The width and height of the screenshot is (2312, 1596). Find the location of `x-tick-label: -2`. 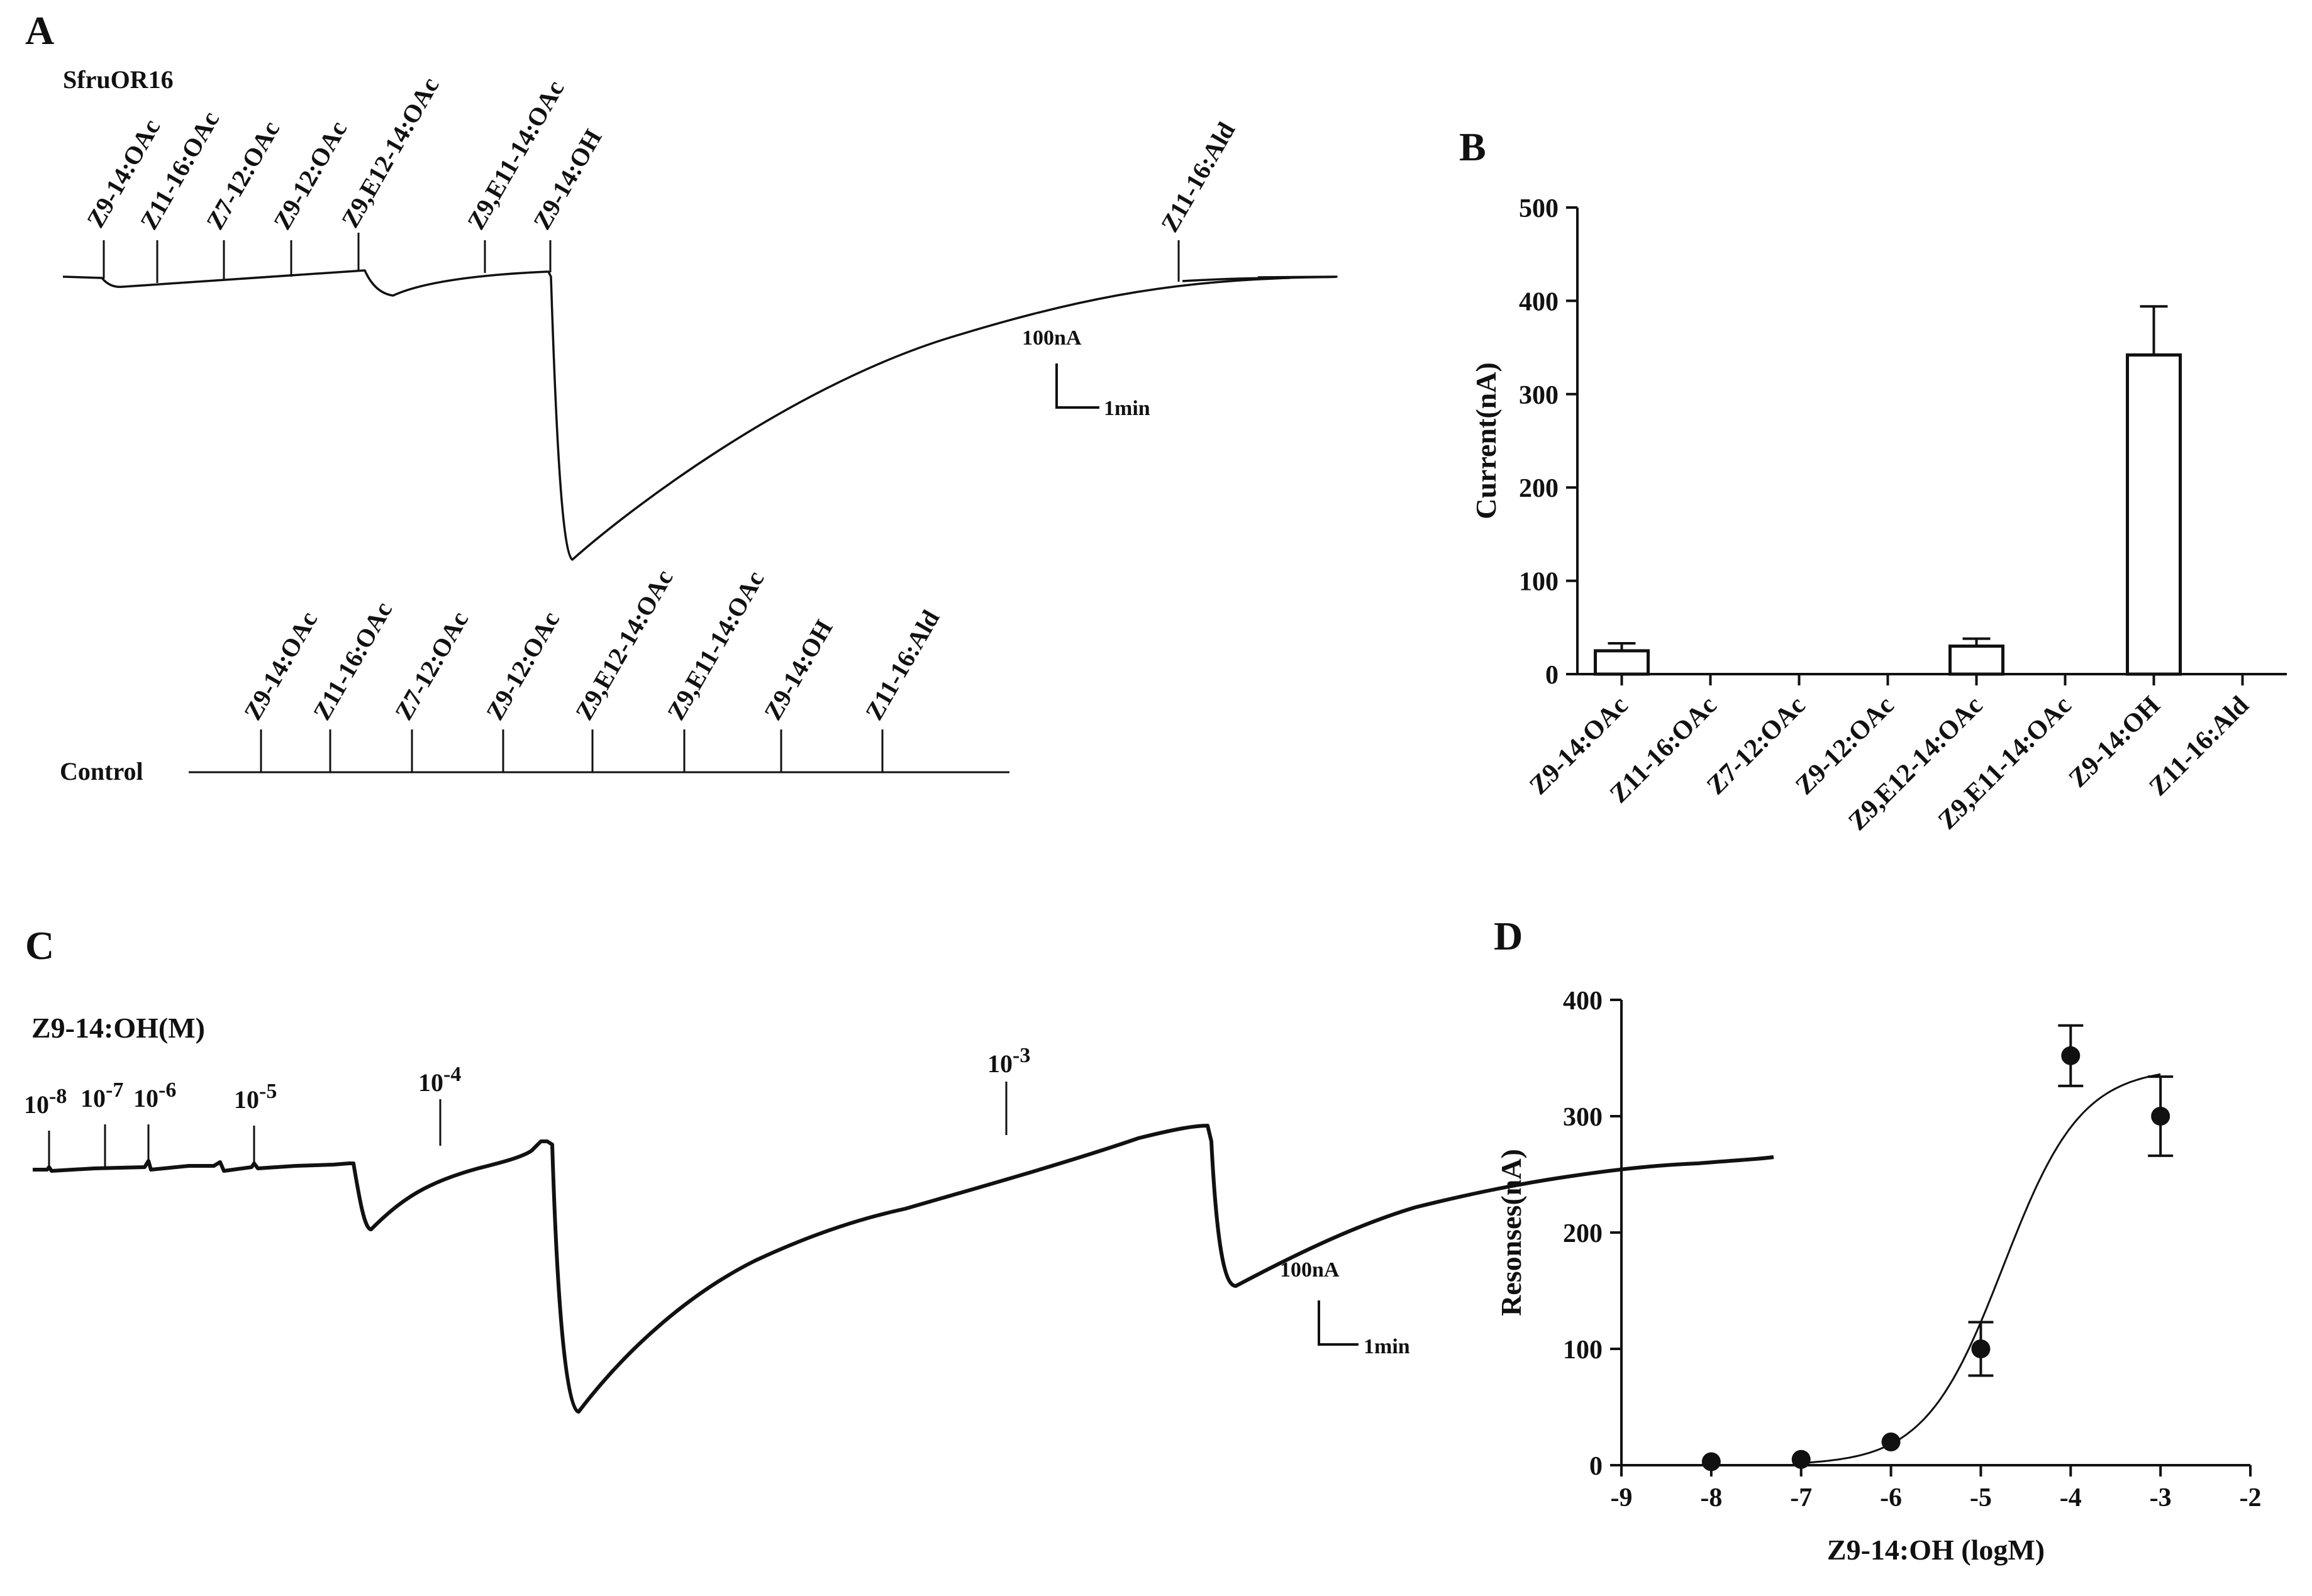

x-tick-label: -2 is located at coordinates (2251, 1498).